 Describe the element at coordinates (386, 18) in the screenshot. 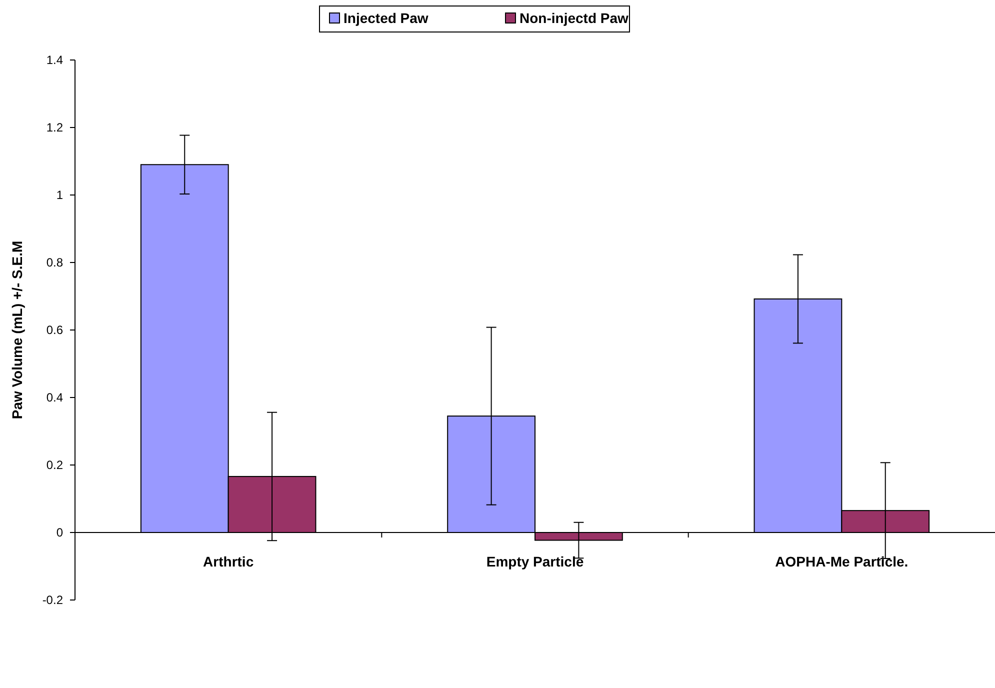

I see `legend-label: Injected Paw` at that location.